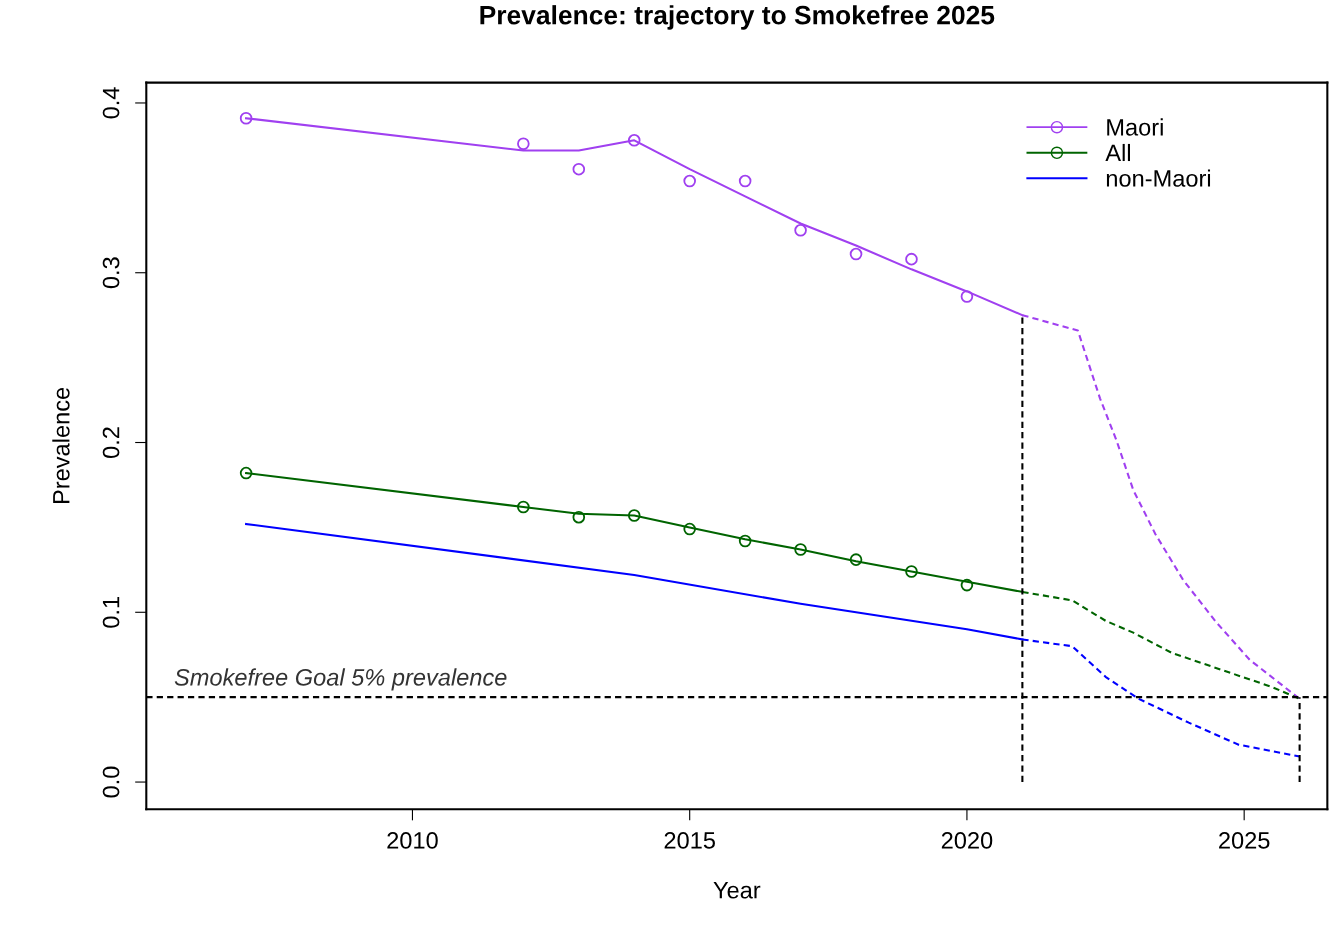  I want to click on y-tick-label: 0.2, so click(111, 442).